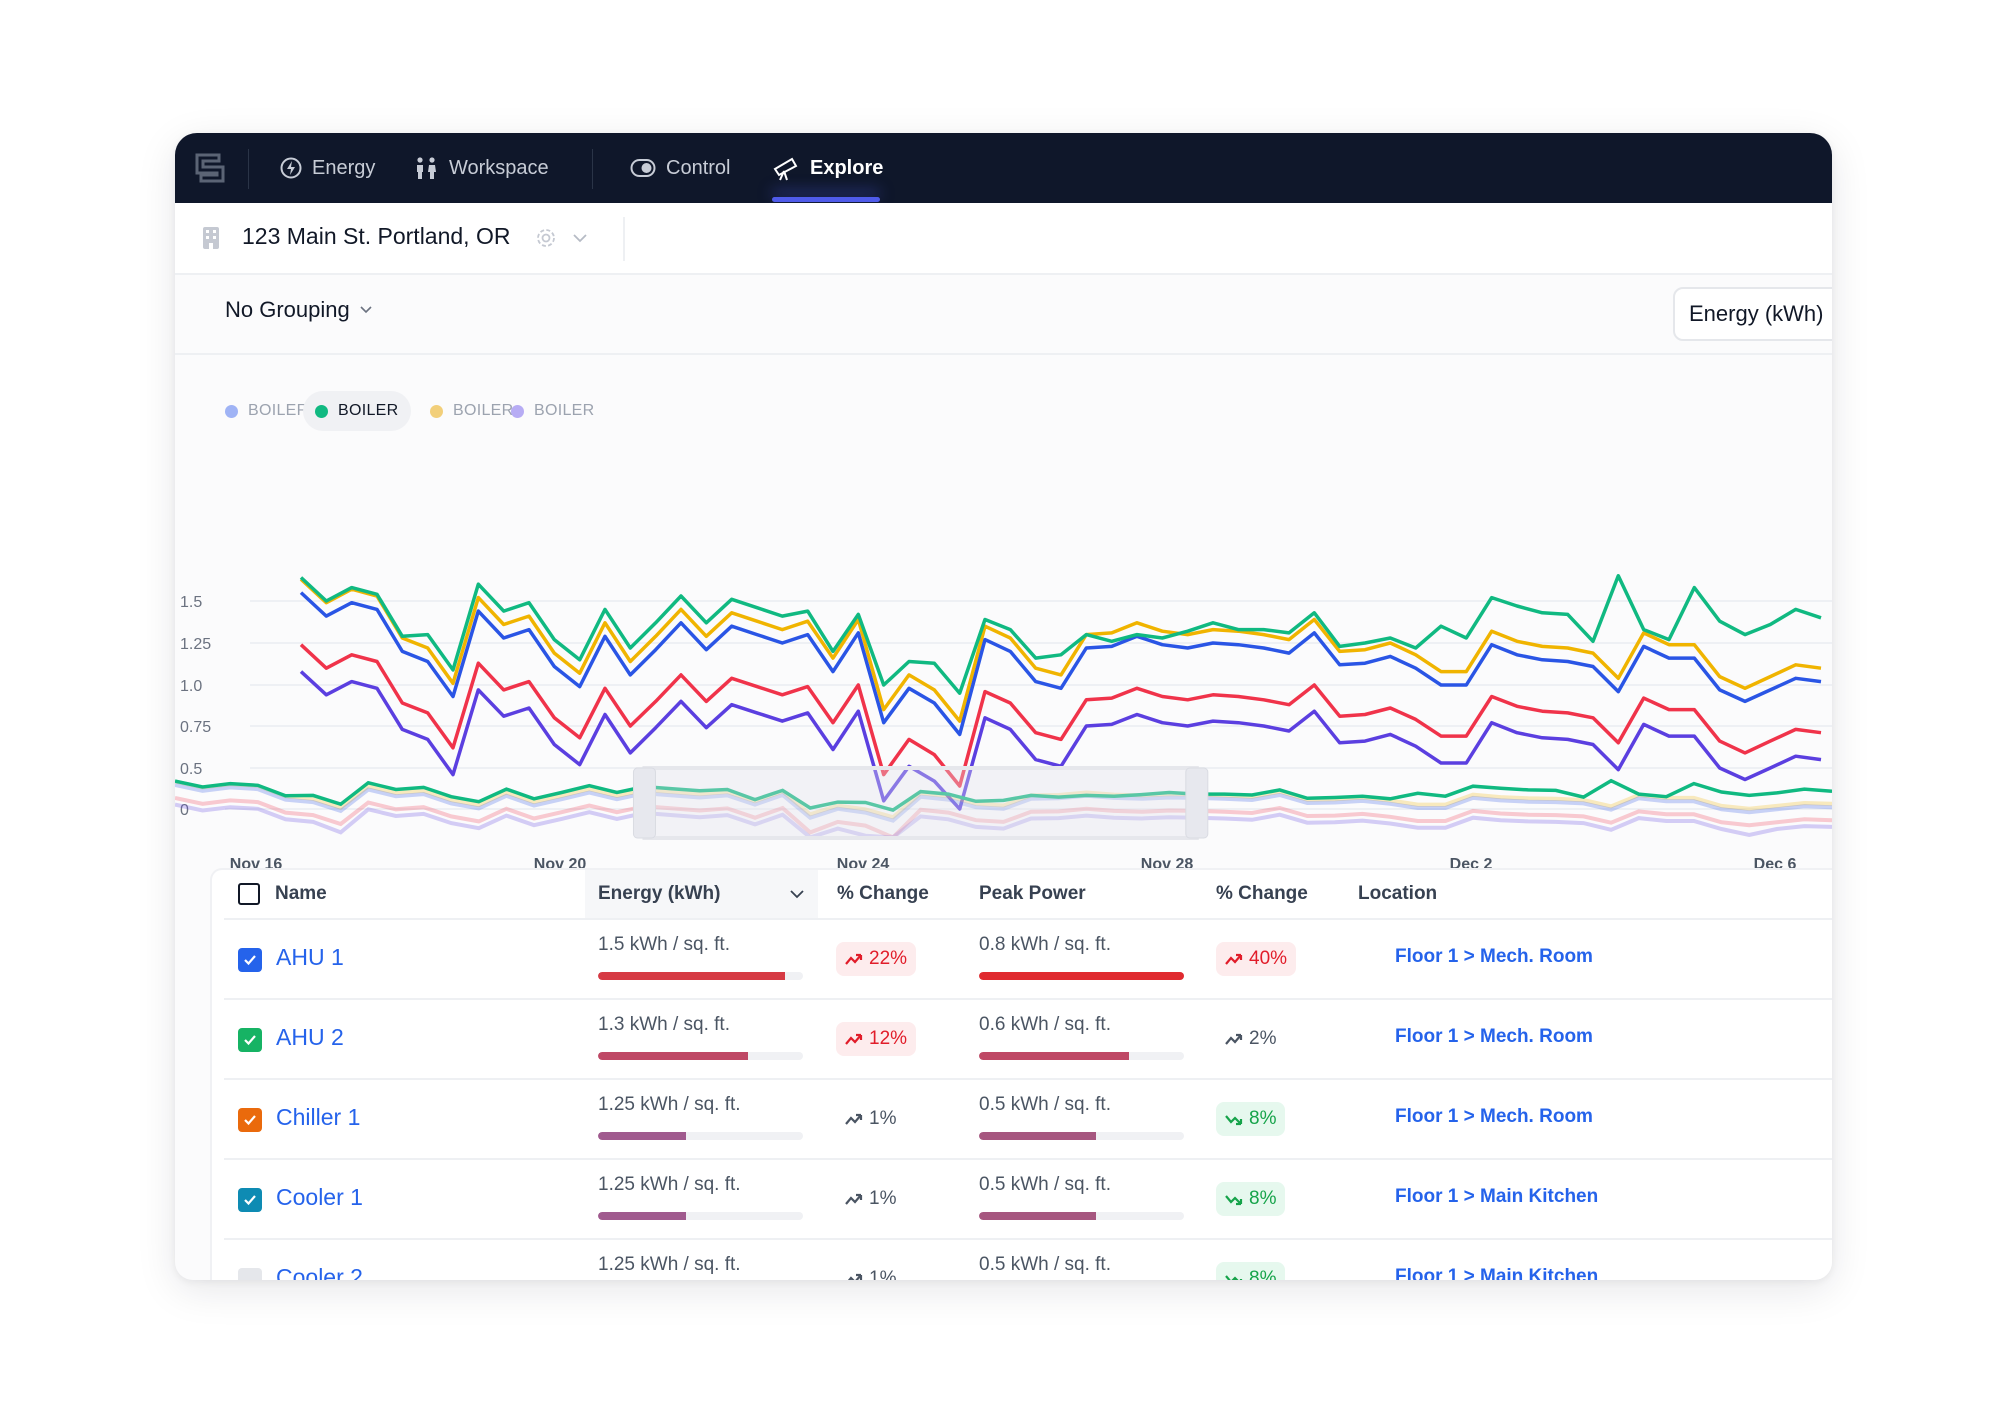  Describe the element at coordinates (664, 1024) in the screenshot. I see `energy-value: 1.3 kWh / sq. ft.` at that location.